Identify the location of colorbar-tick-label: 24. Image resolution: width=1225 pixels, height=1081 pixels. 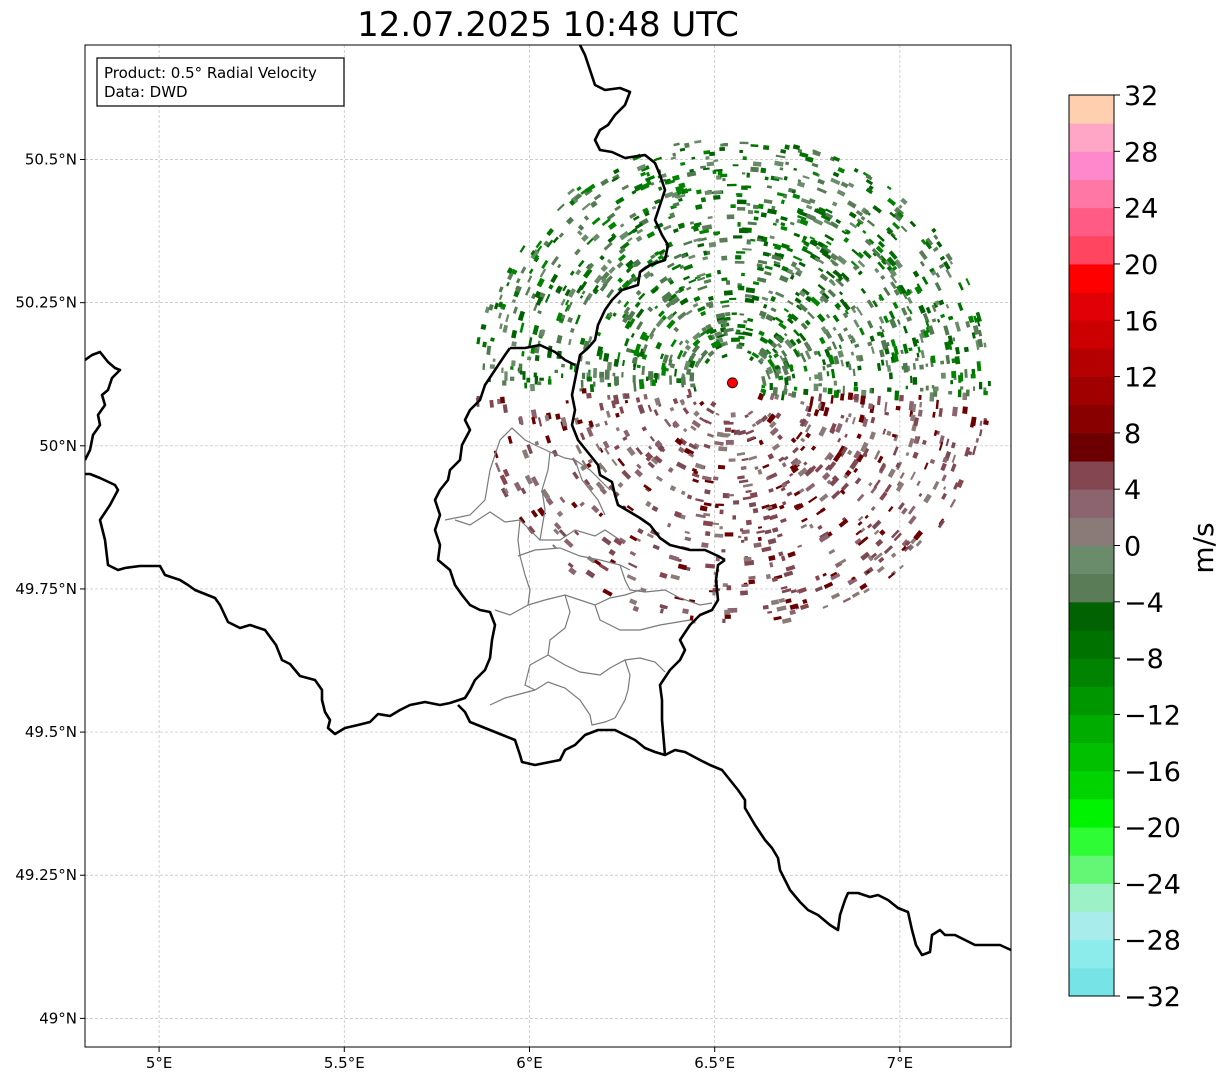
(1141, 209).